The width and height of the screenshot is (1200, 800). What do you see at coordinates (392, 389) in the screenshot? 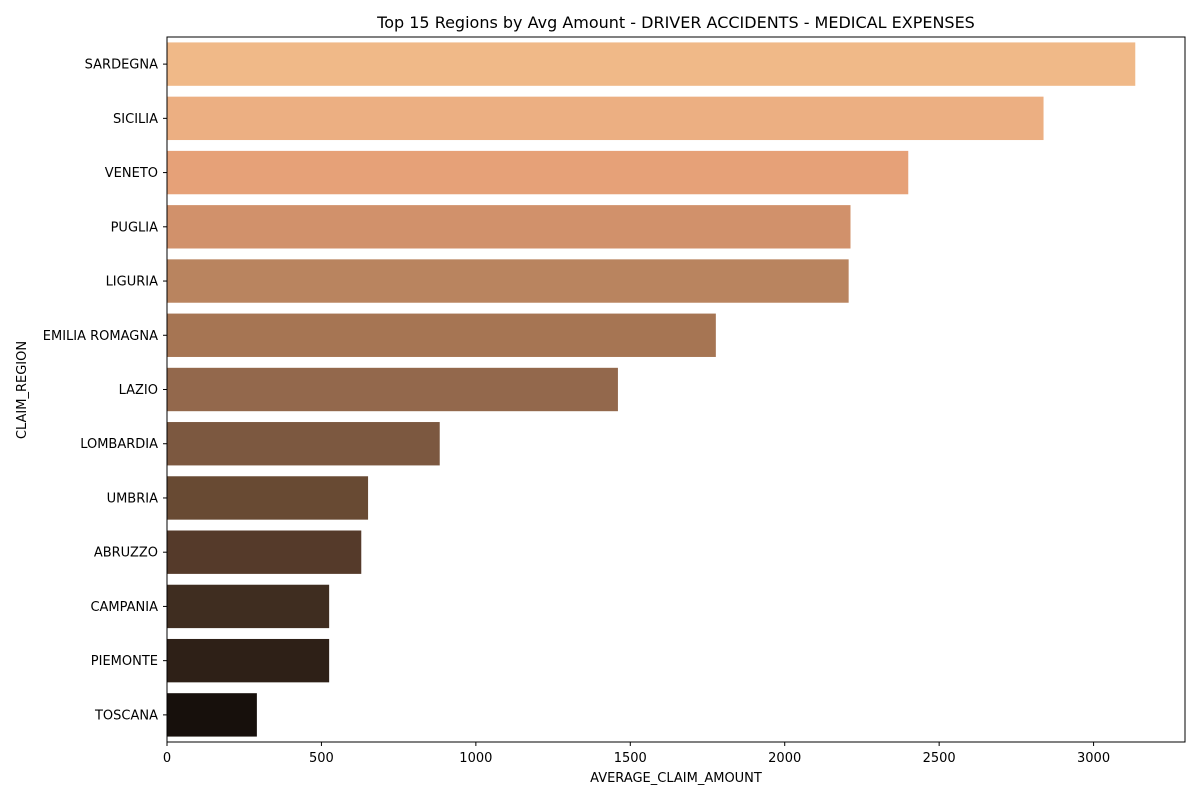
I see `bar-lazio` at bounding box center [392, 389].